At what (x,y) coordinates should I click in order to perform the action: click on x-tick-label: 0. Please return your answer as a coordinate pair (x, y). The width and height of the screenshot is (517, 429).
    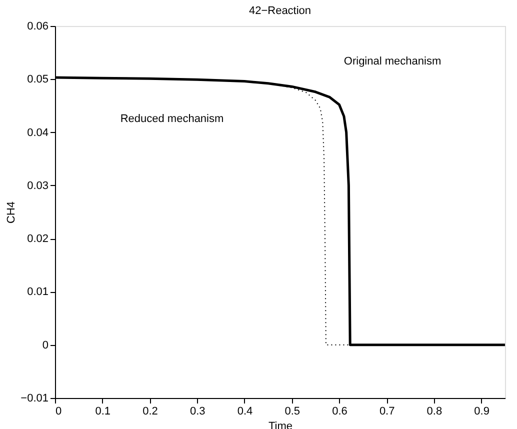
    Looking at the image, I should click on (59, 412).